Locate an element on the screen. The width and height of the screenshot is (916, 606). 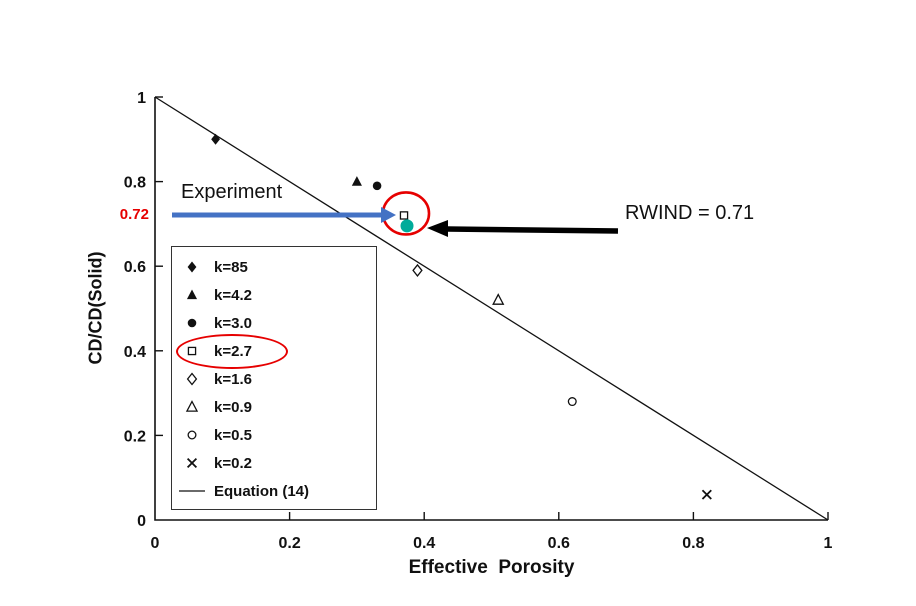
x-tick-label: 0.6 is located at coordinates (559, 543).